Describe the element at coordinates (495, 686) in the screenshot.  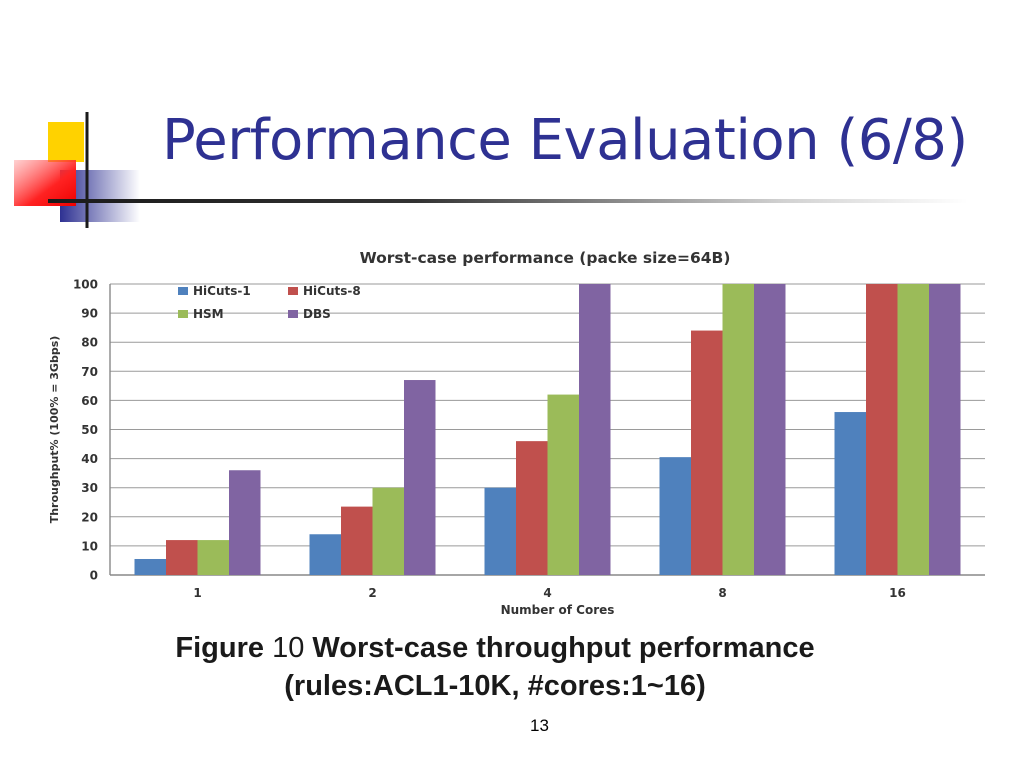
I see `figure-caption-line2: (rules:ACL1-10K, #cores:1~16)` at that location.